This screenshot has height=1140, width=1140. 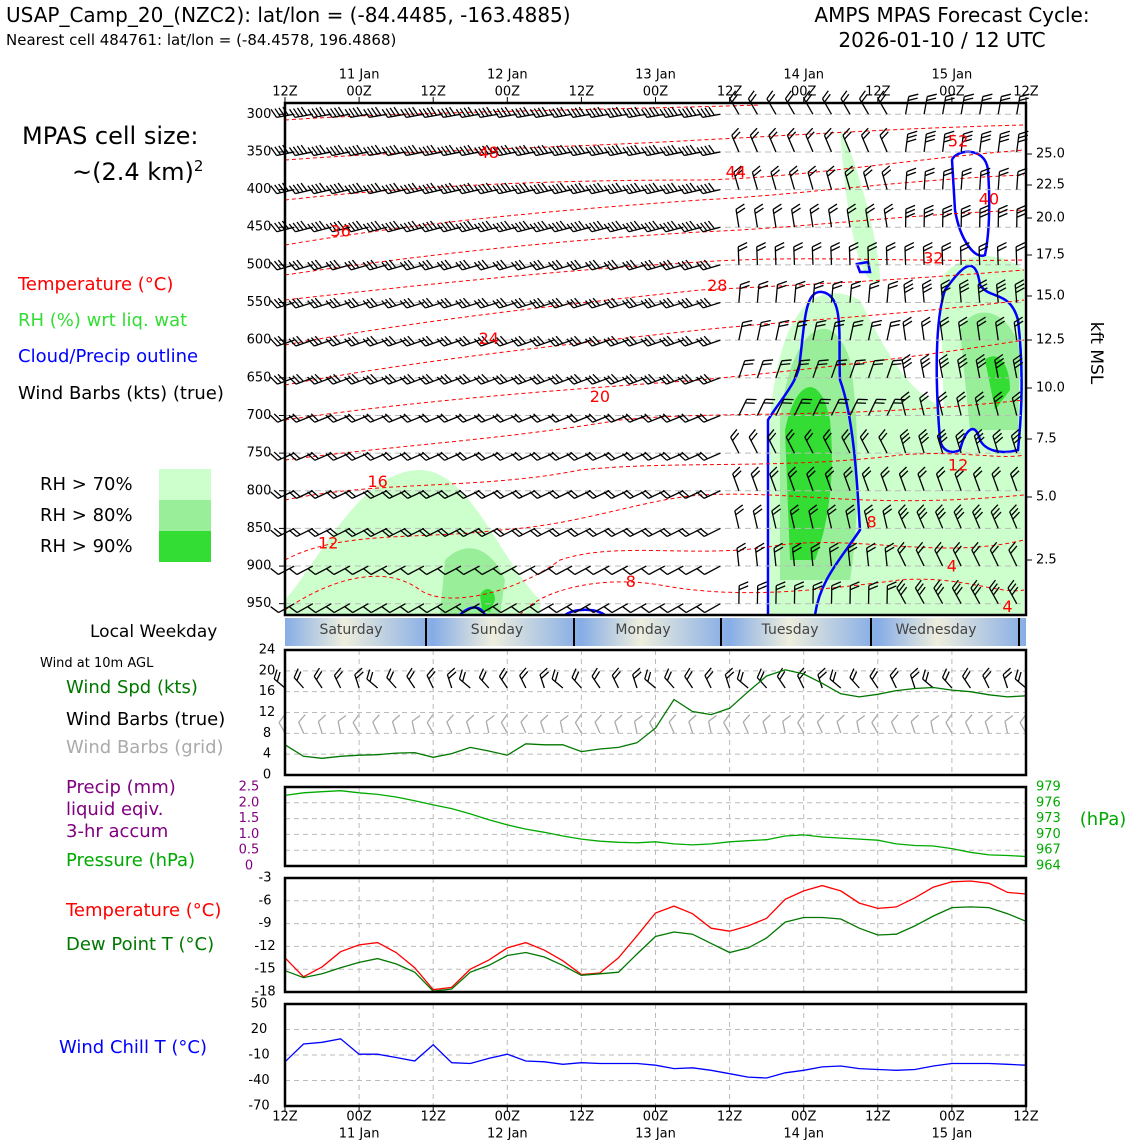 I want to click on time-tick-label-top: 00Z, so click(x=508, y=92).